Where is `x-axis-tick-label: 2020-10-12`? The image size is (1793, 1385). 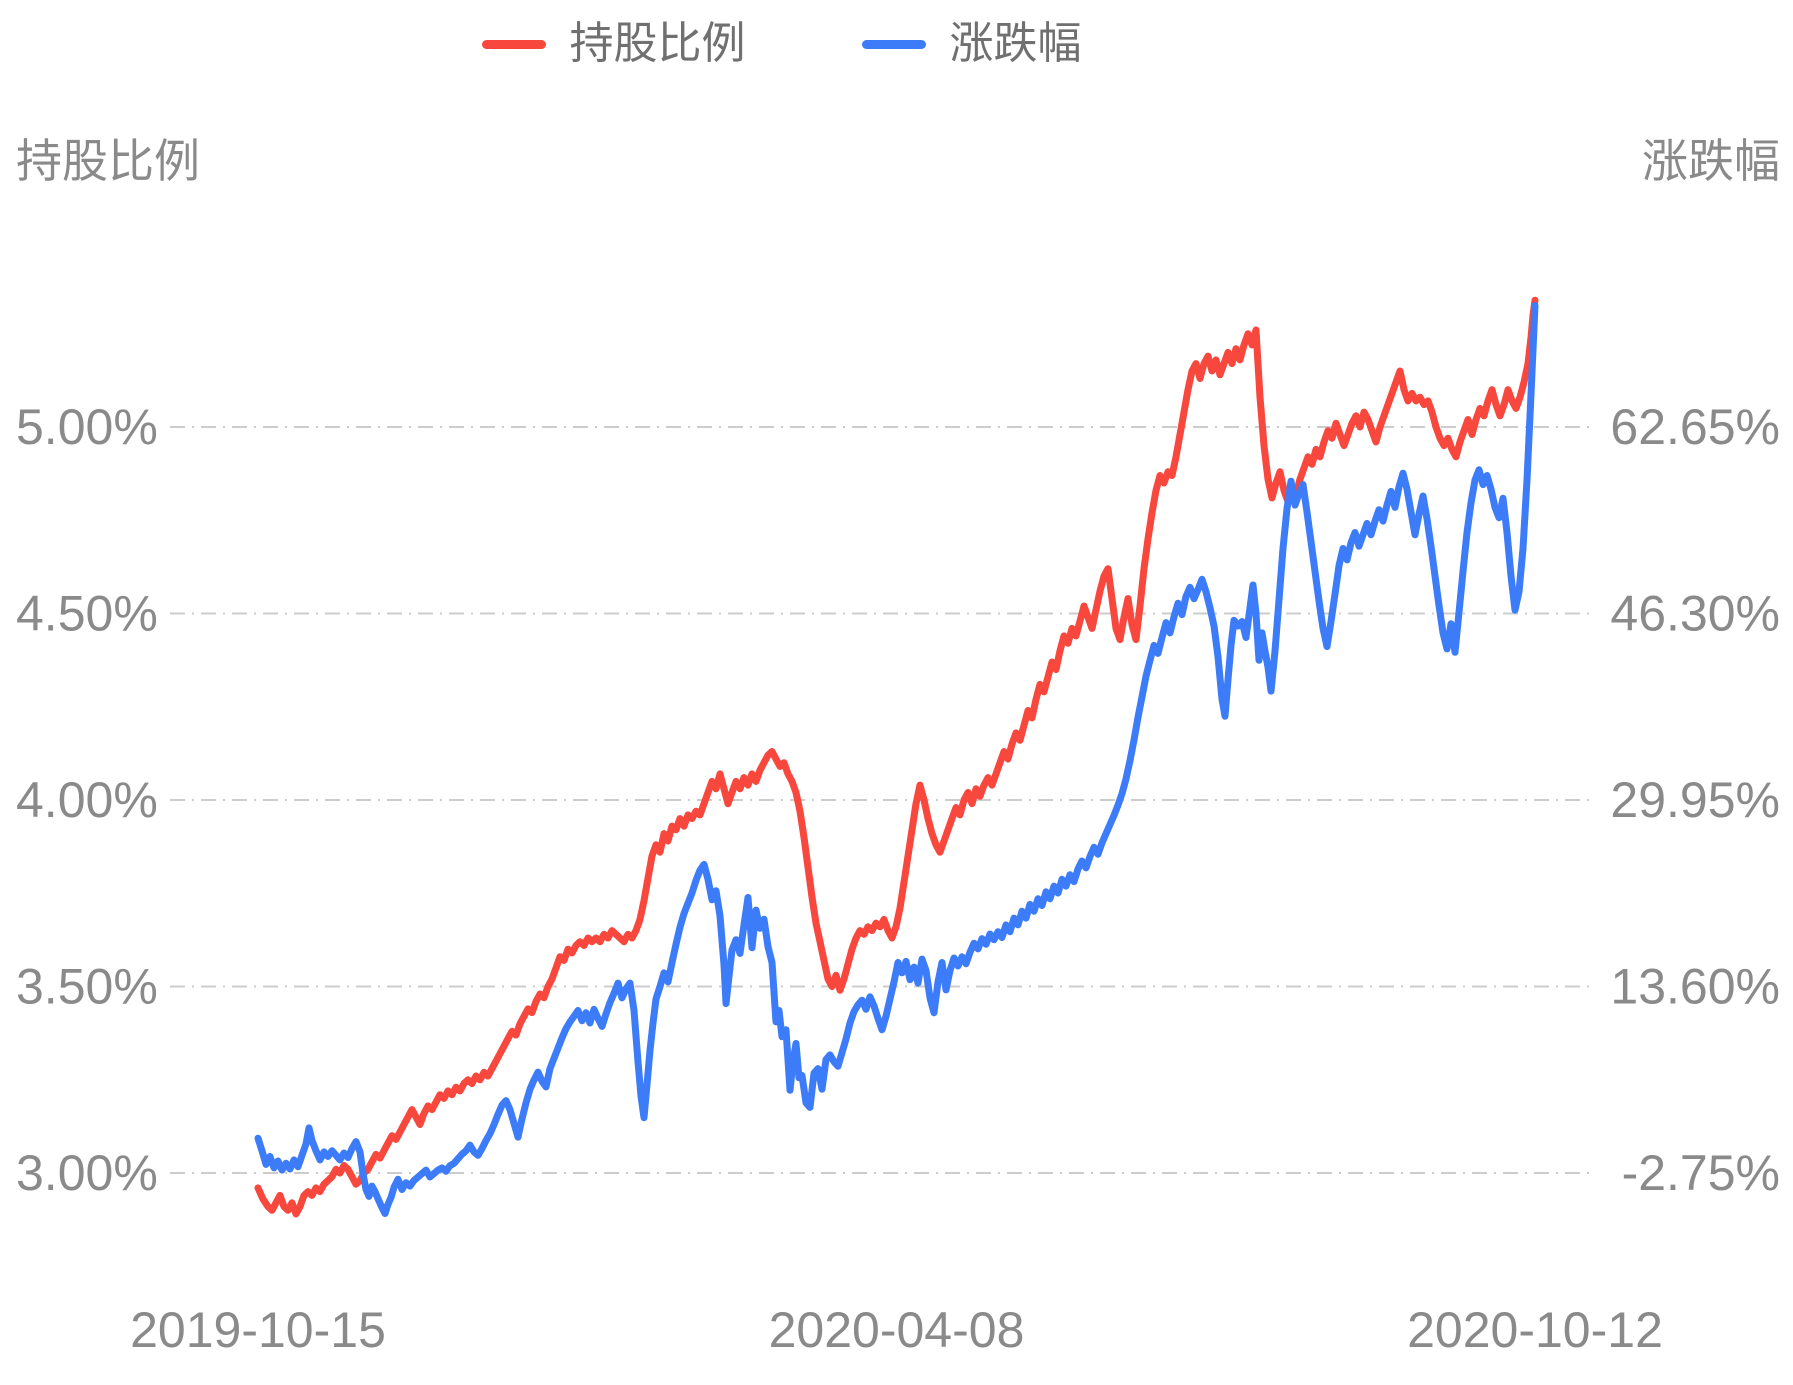
x-axis-tick-label: 2020-10-12 is located at coordinates (1535, 1330).